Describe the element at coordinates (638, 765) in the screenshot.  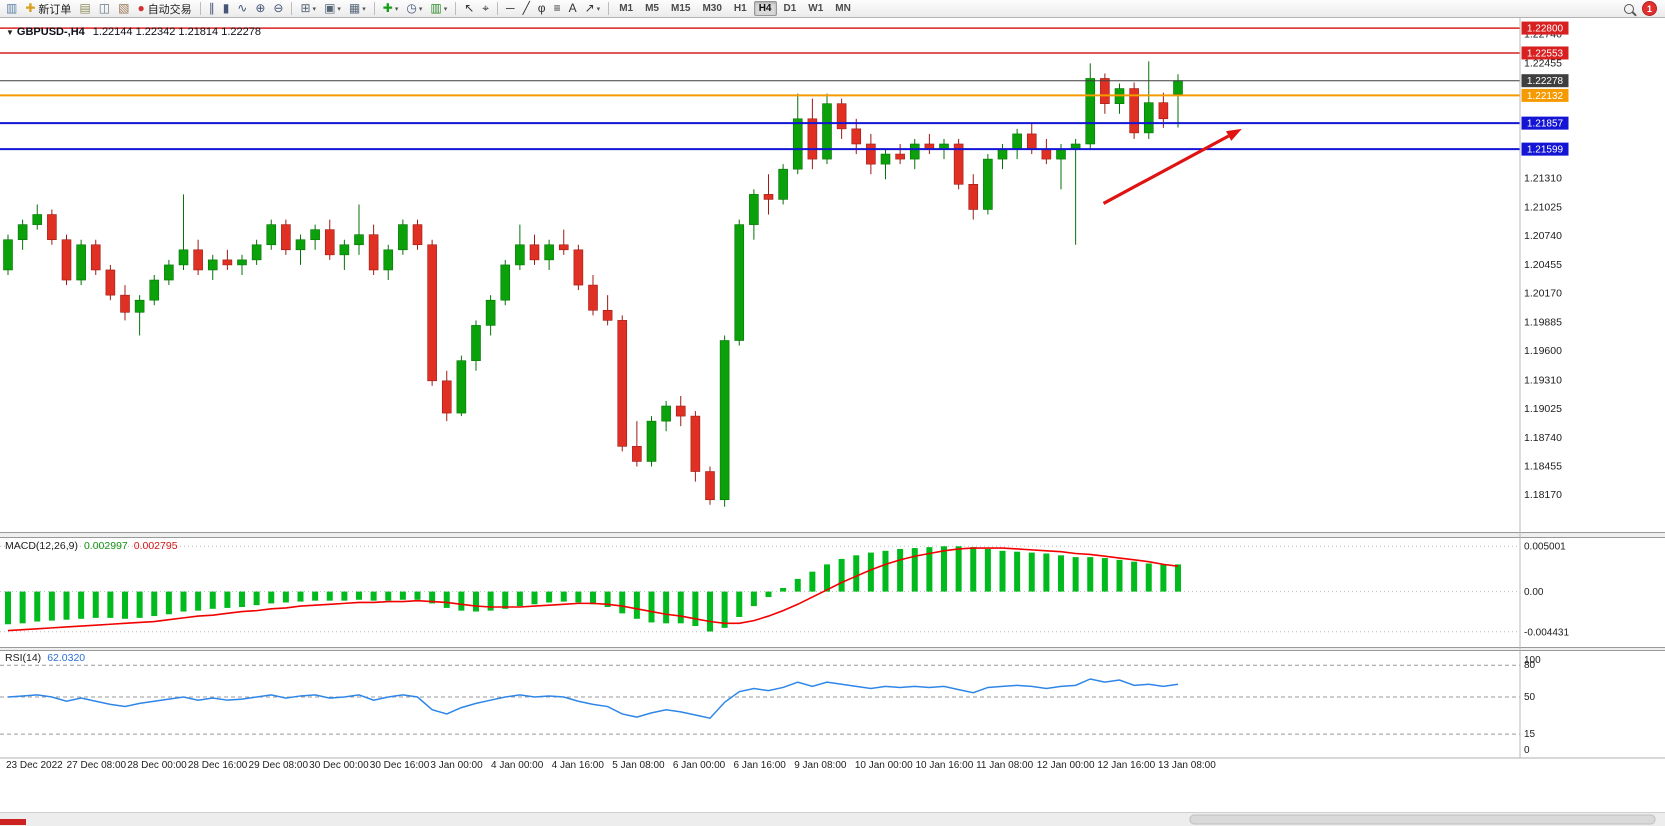
I see `time-axis-label: 5 Jan 08:00` at that location.